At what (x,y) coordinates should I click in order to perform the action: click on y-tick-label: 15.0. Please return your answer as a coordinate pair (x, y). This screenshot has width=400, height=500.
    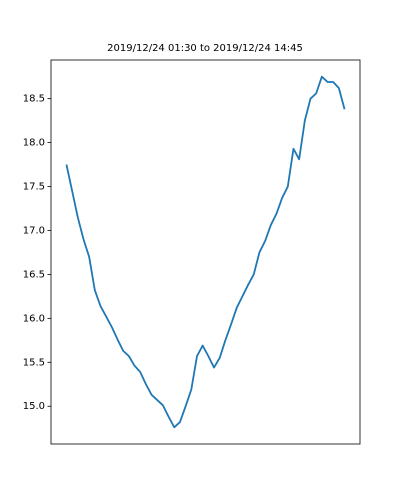
    Looking at the image, I should click on (34, 406).